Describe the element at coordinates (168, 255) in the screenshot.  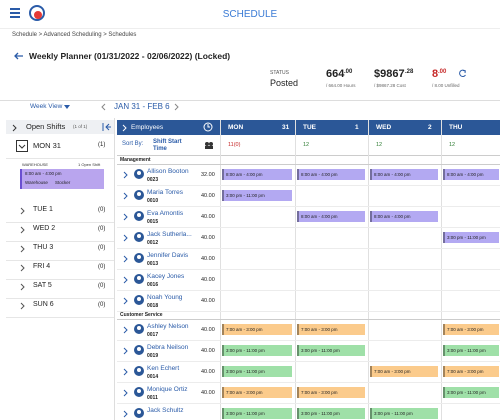
I see `employee-name: Jennifer Davis` at that location.